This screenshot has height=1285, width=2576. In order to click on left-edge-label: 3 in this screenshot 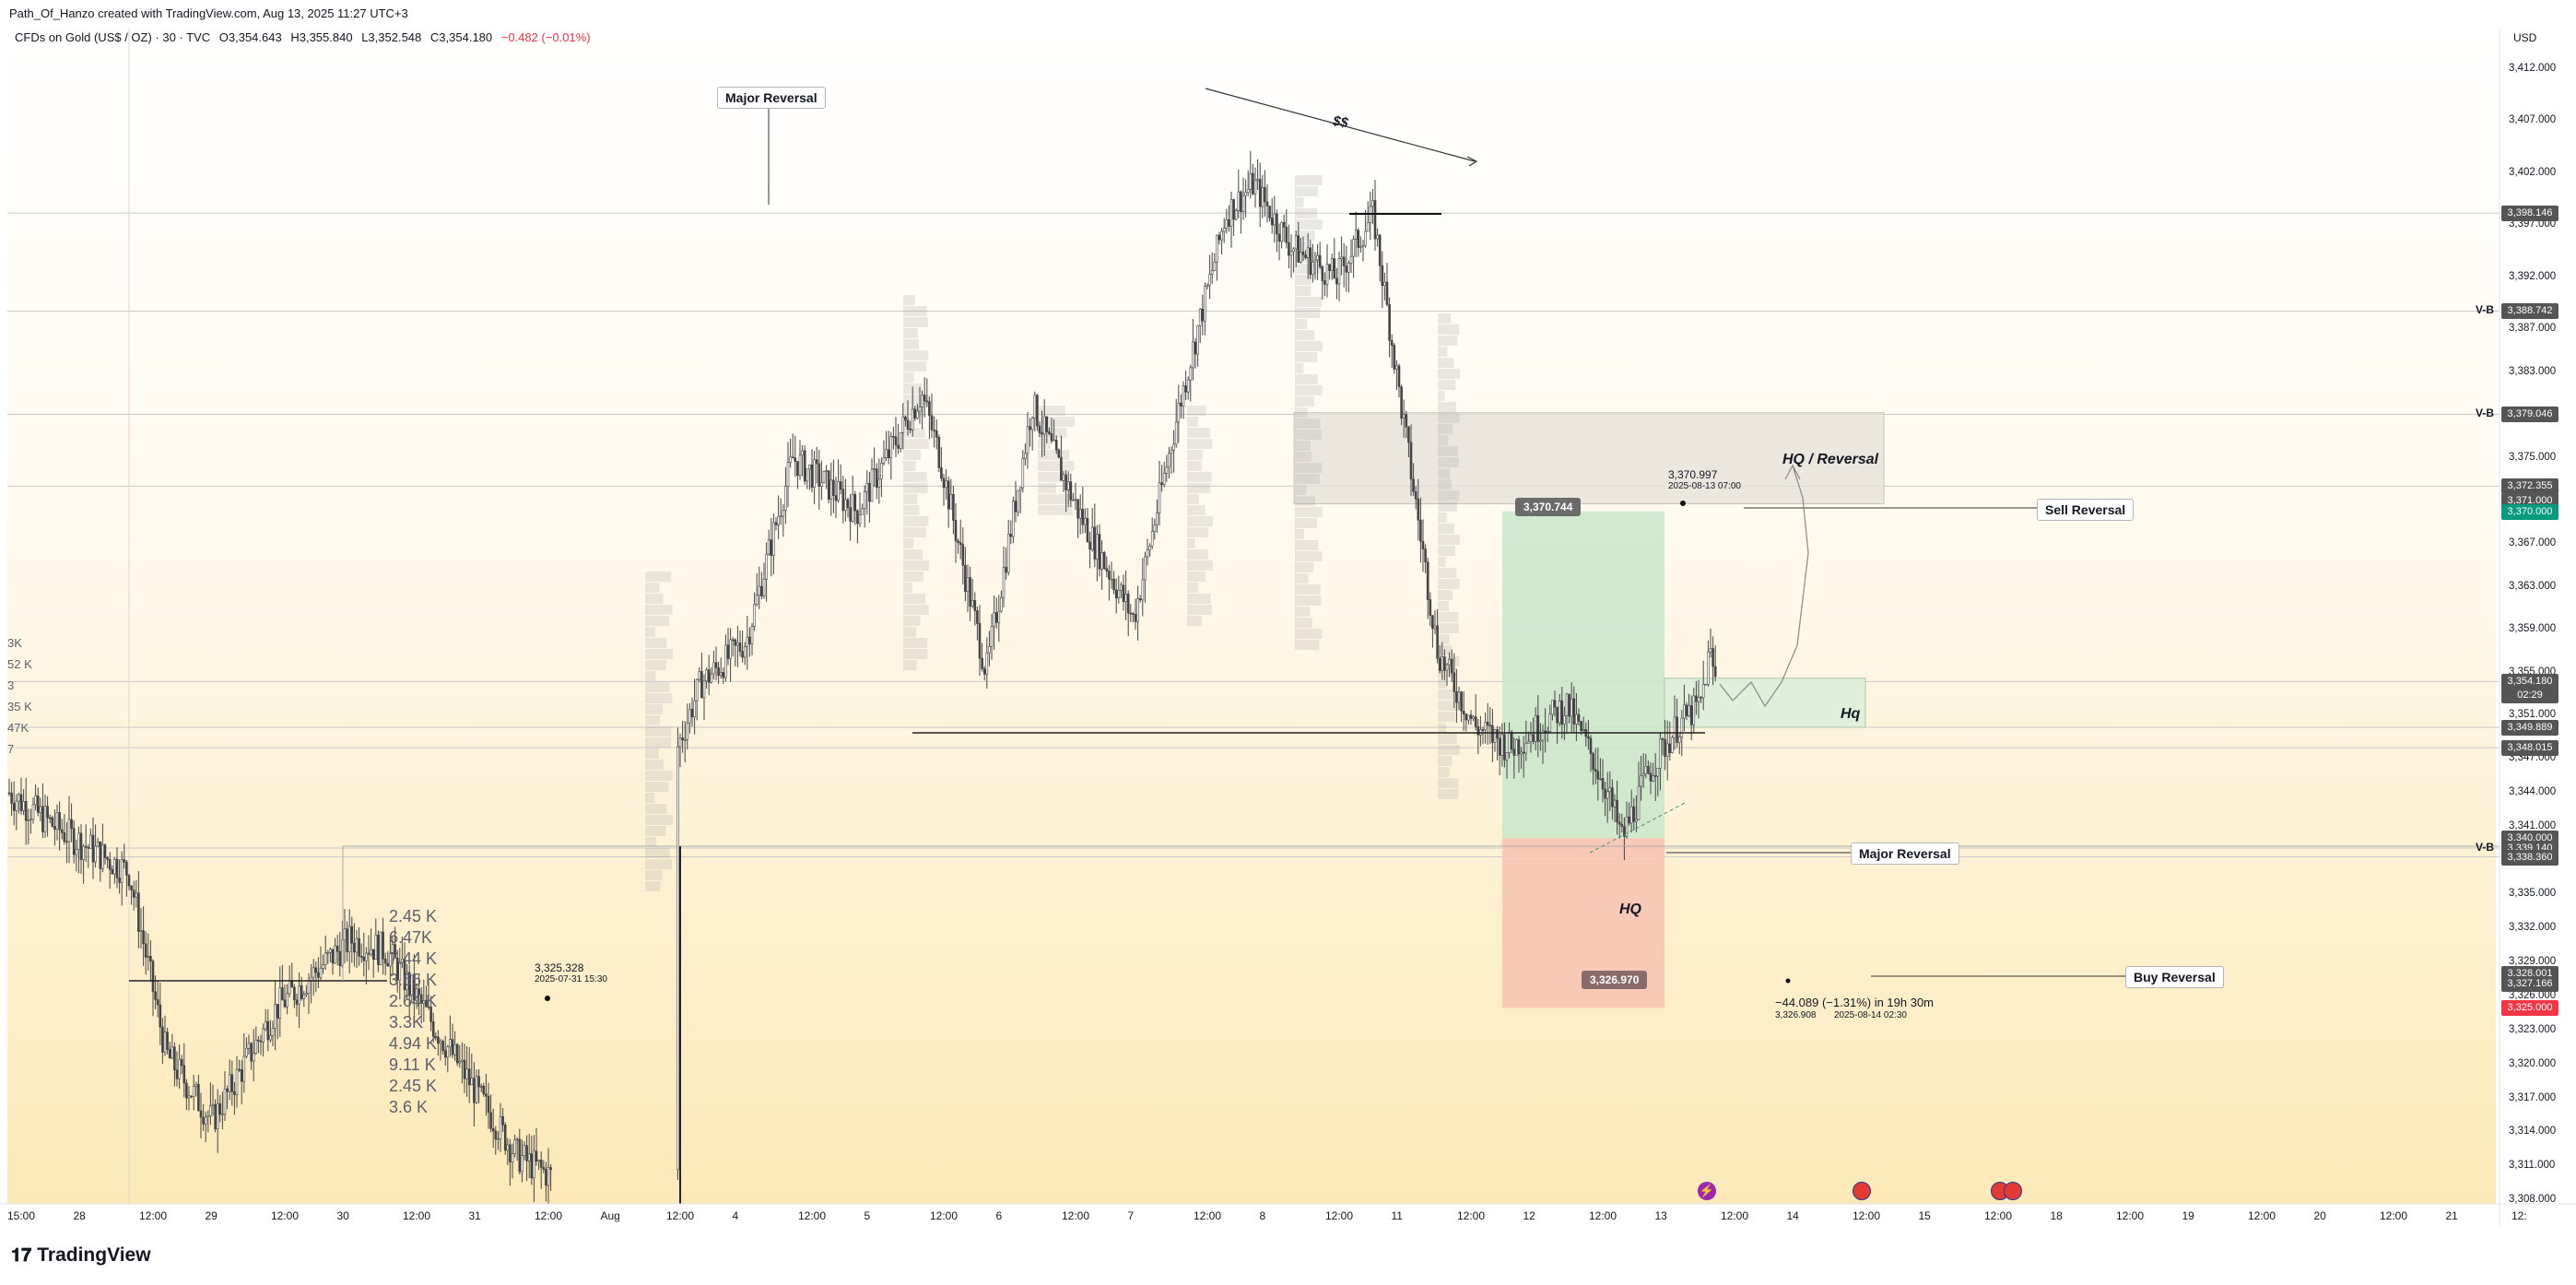, I will do `click(11, 685)`.